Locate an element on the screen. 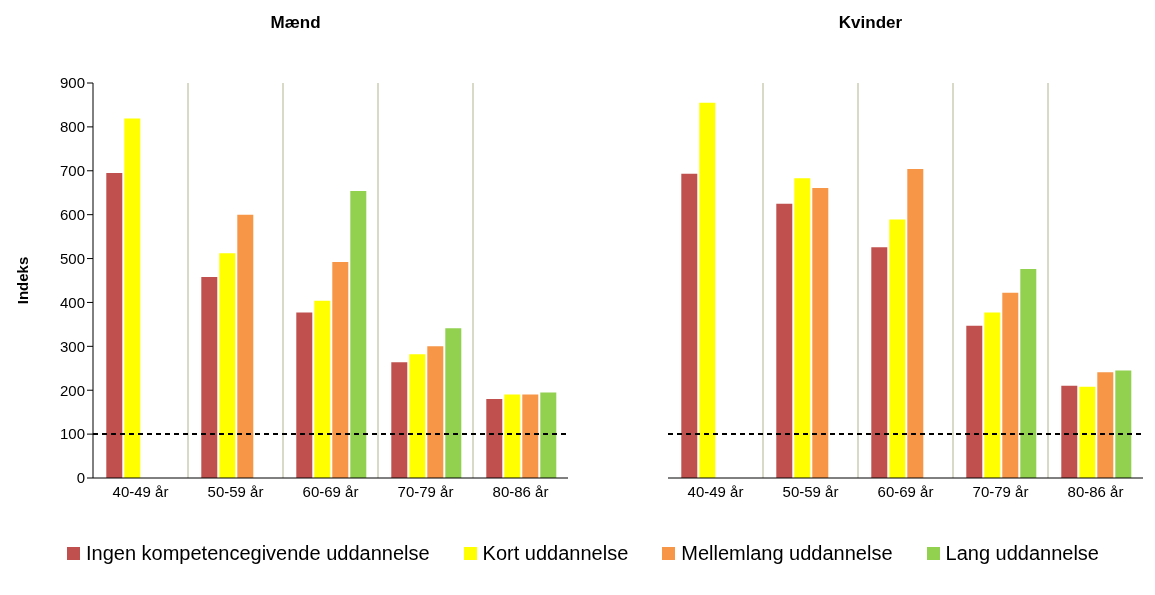  legend-label: Mellemlang uddannelse is located at coordinates (787, 553).